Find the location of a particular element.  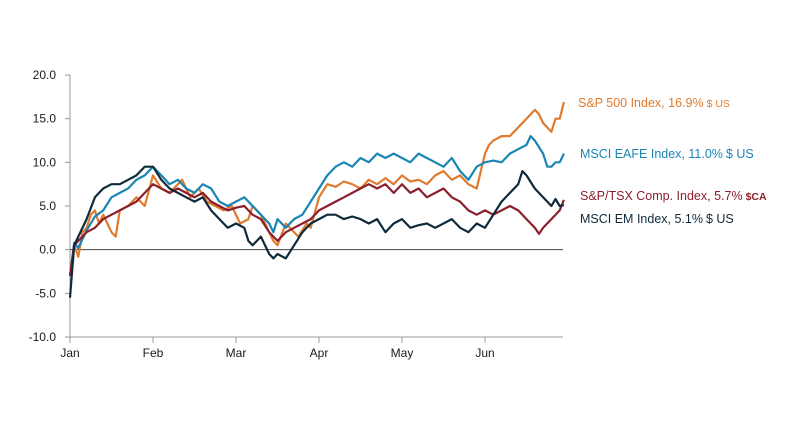

x-tick-label: Feb is located at coordinates (153, 353).